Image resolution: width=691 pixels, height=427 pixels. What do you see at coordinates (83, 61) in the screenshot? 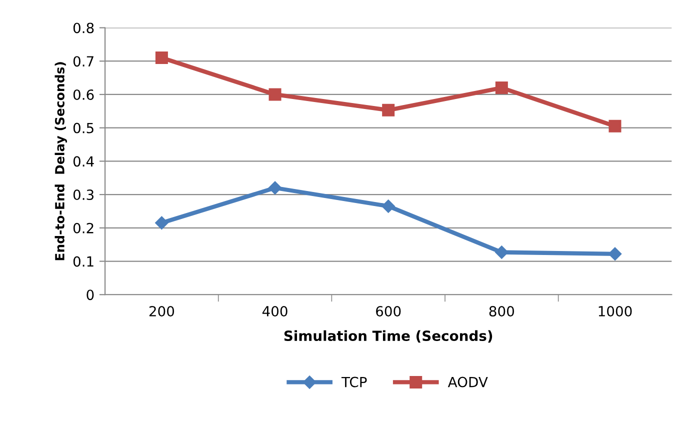
I see `y-tick-label: 0.7` at bounding box center [83, 61].